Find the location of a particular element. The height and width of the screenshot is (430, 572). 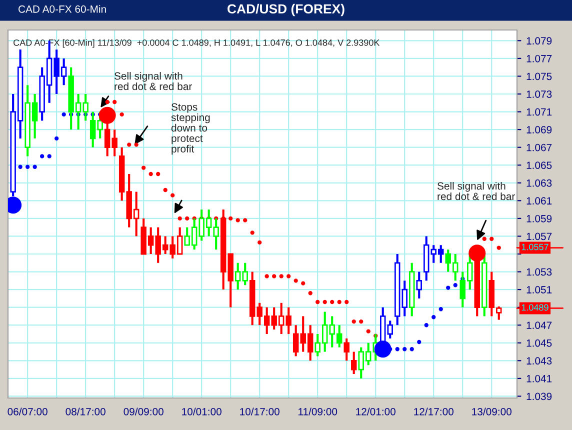

y-tick-label: 1.057 is located at coordinates (539, 236).